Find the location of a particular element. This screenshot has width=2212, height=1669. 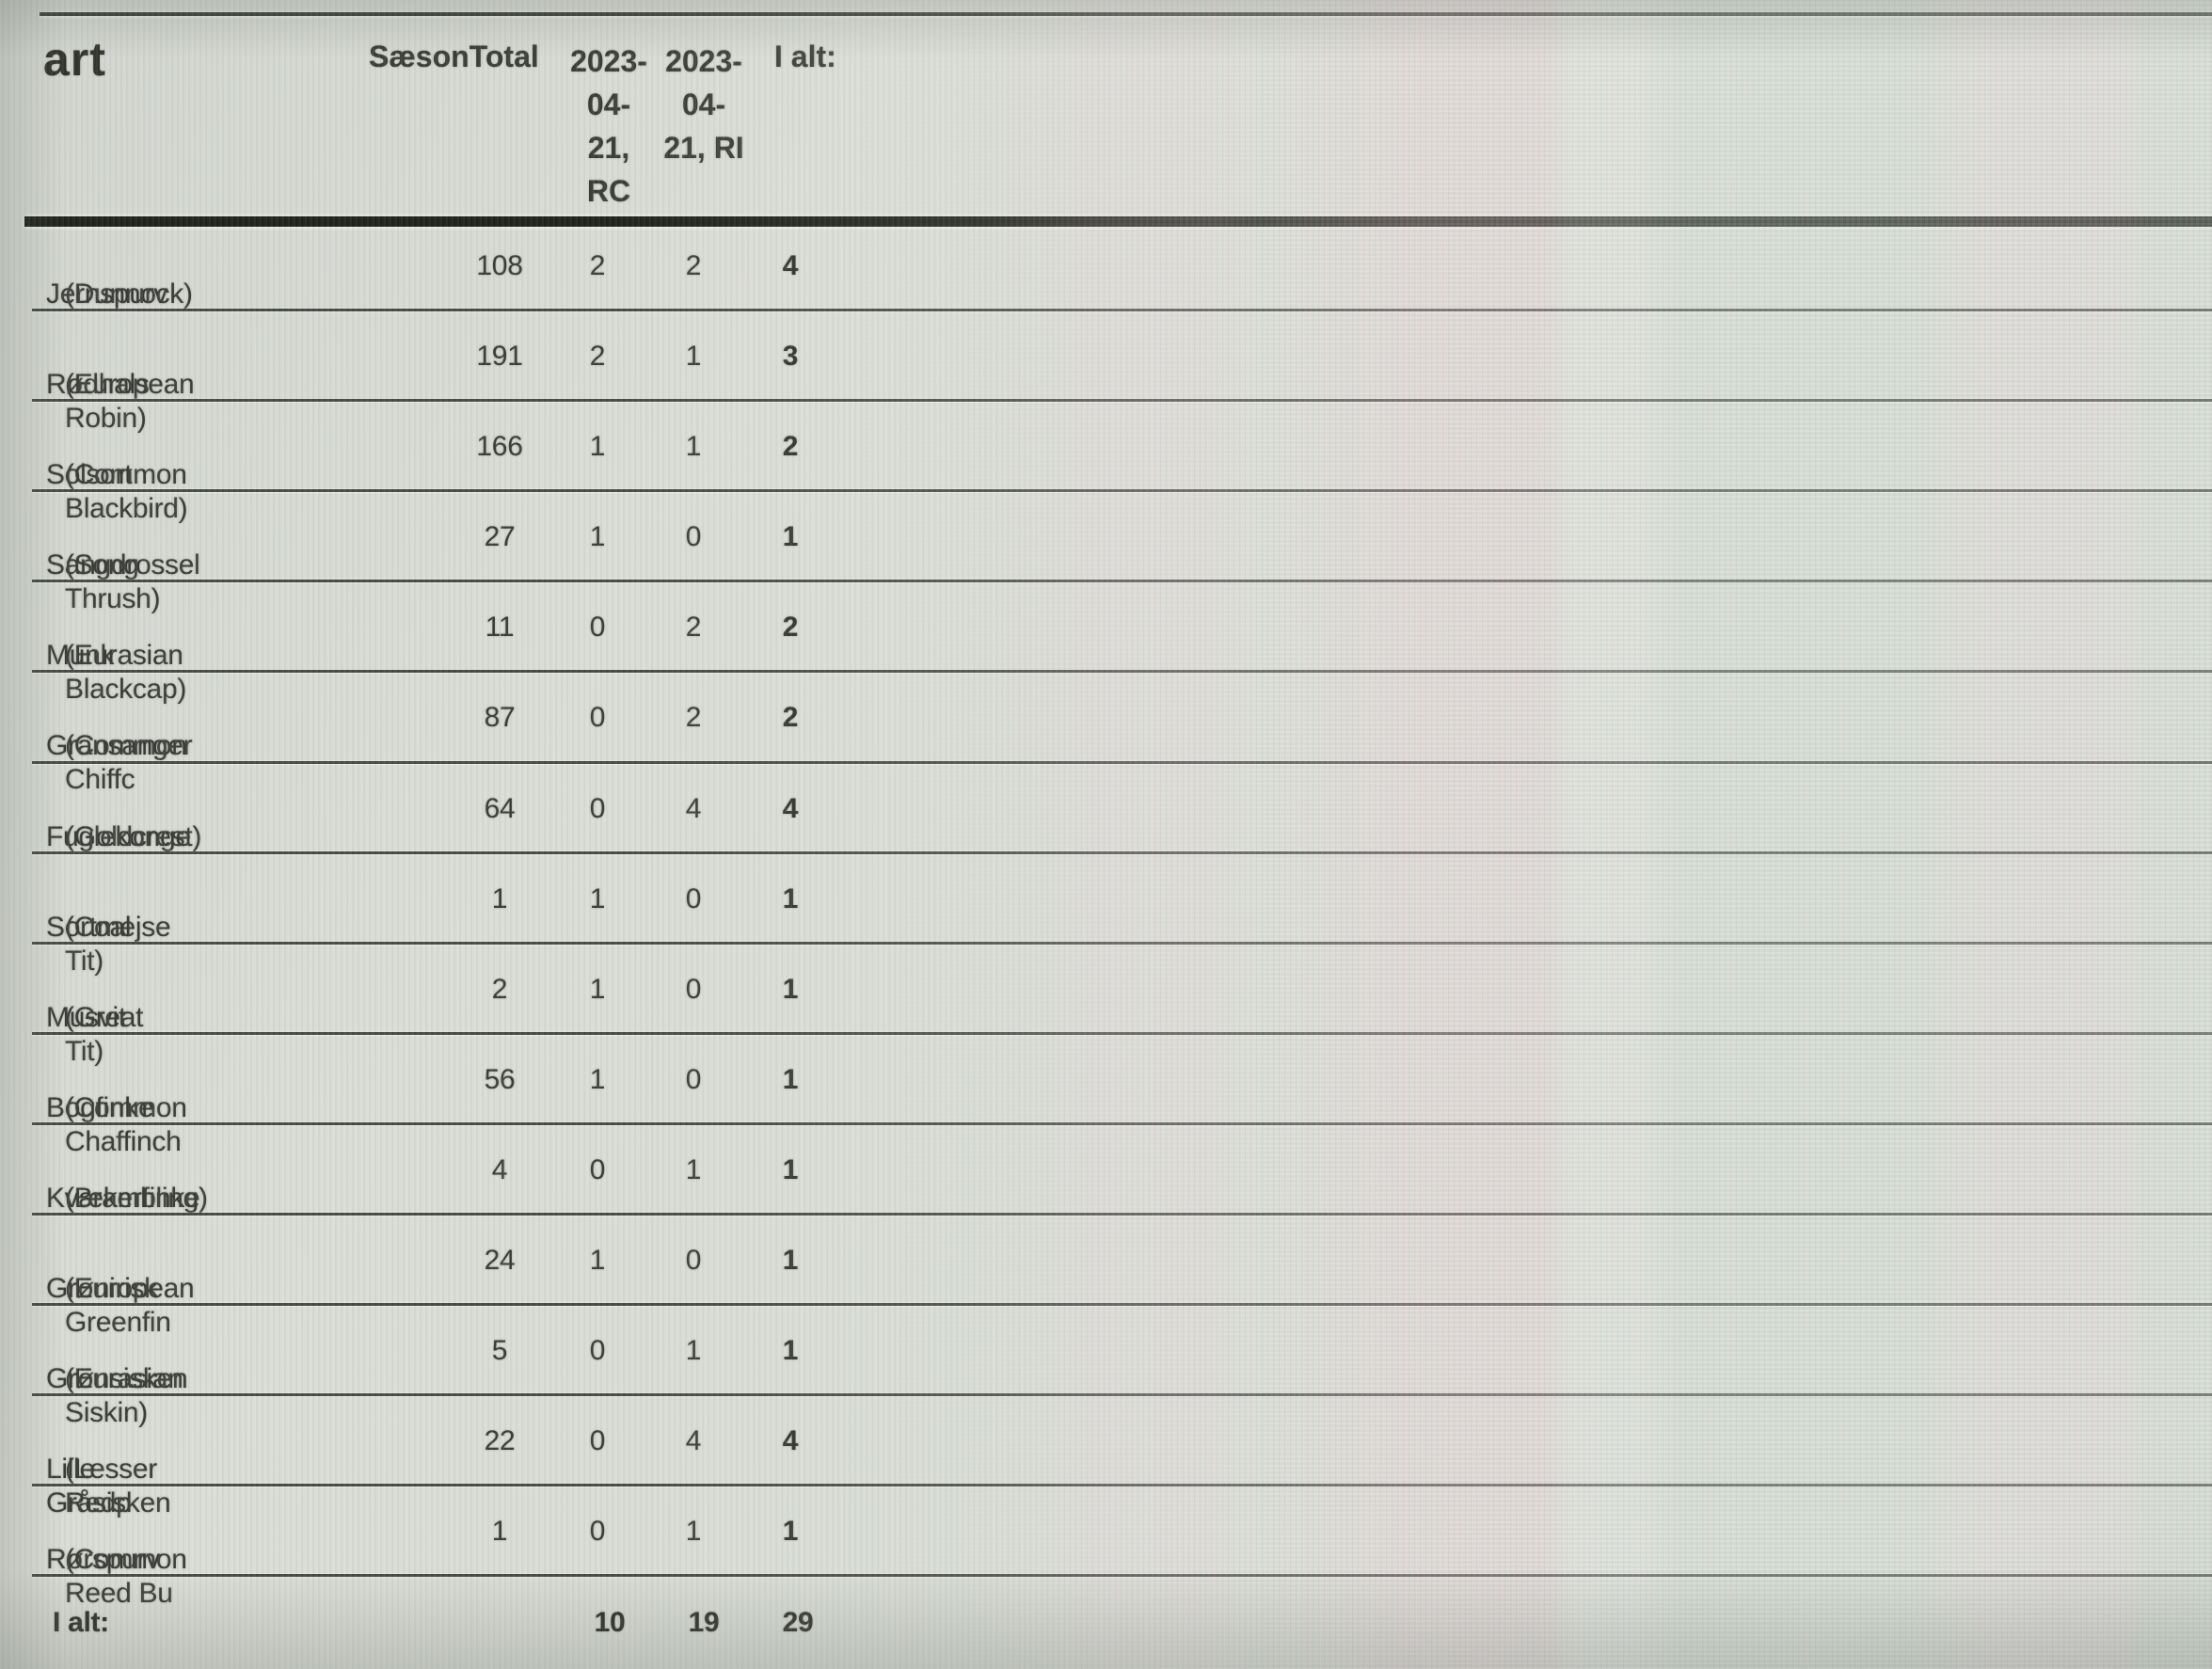

species-name-english: (Song Thrush) is located at coordinates (113, 582).